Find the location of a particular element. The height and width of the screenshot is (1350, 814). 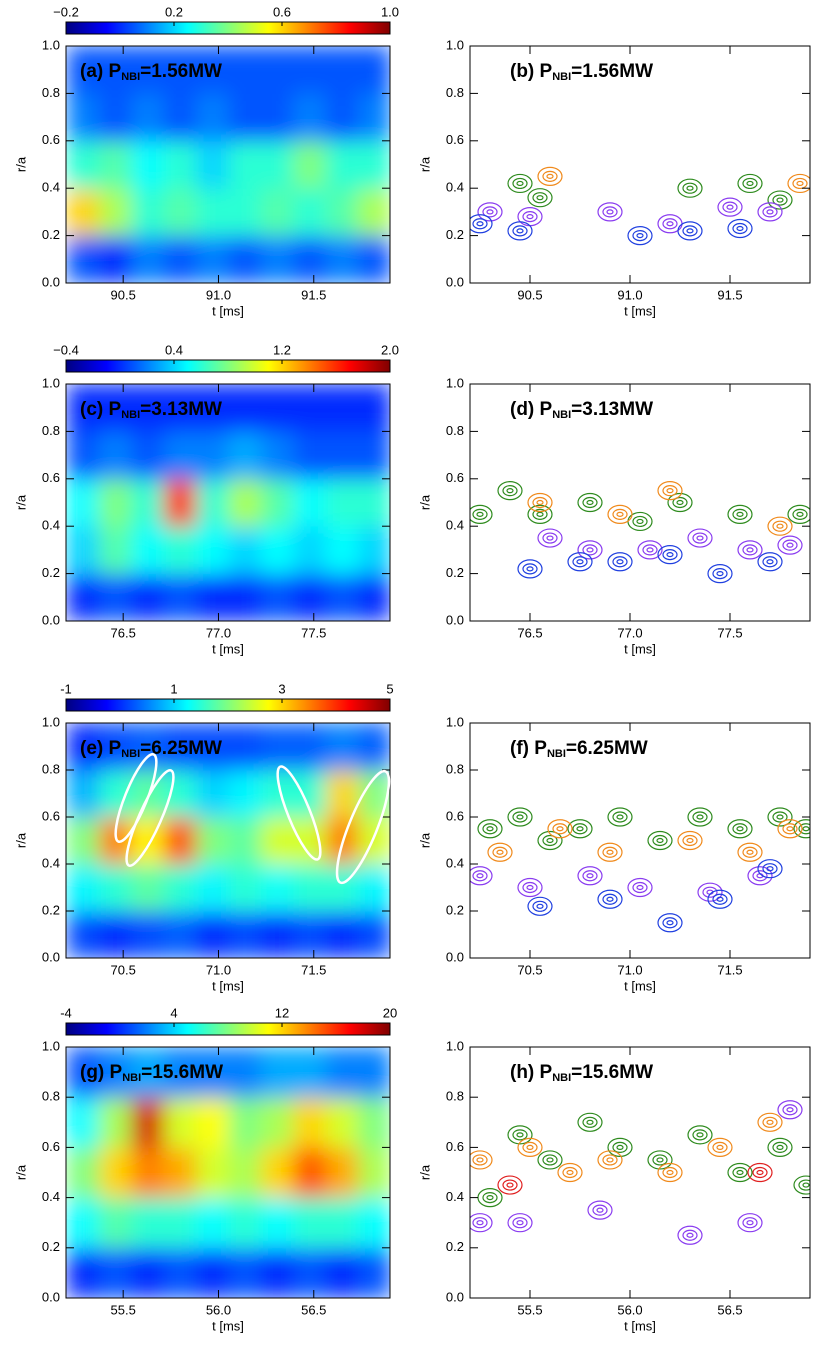

colorbar is located at coordinates (228, 366).